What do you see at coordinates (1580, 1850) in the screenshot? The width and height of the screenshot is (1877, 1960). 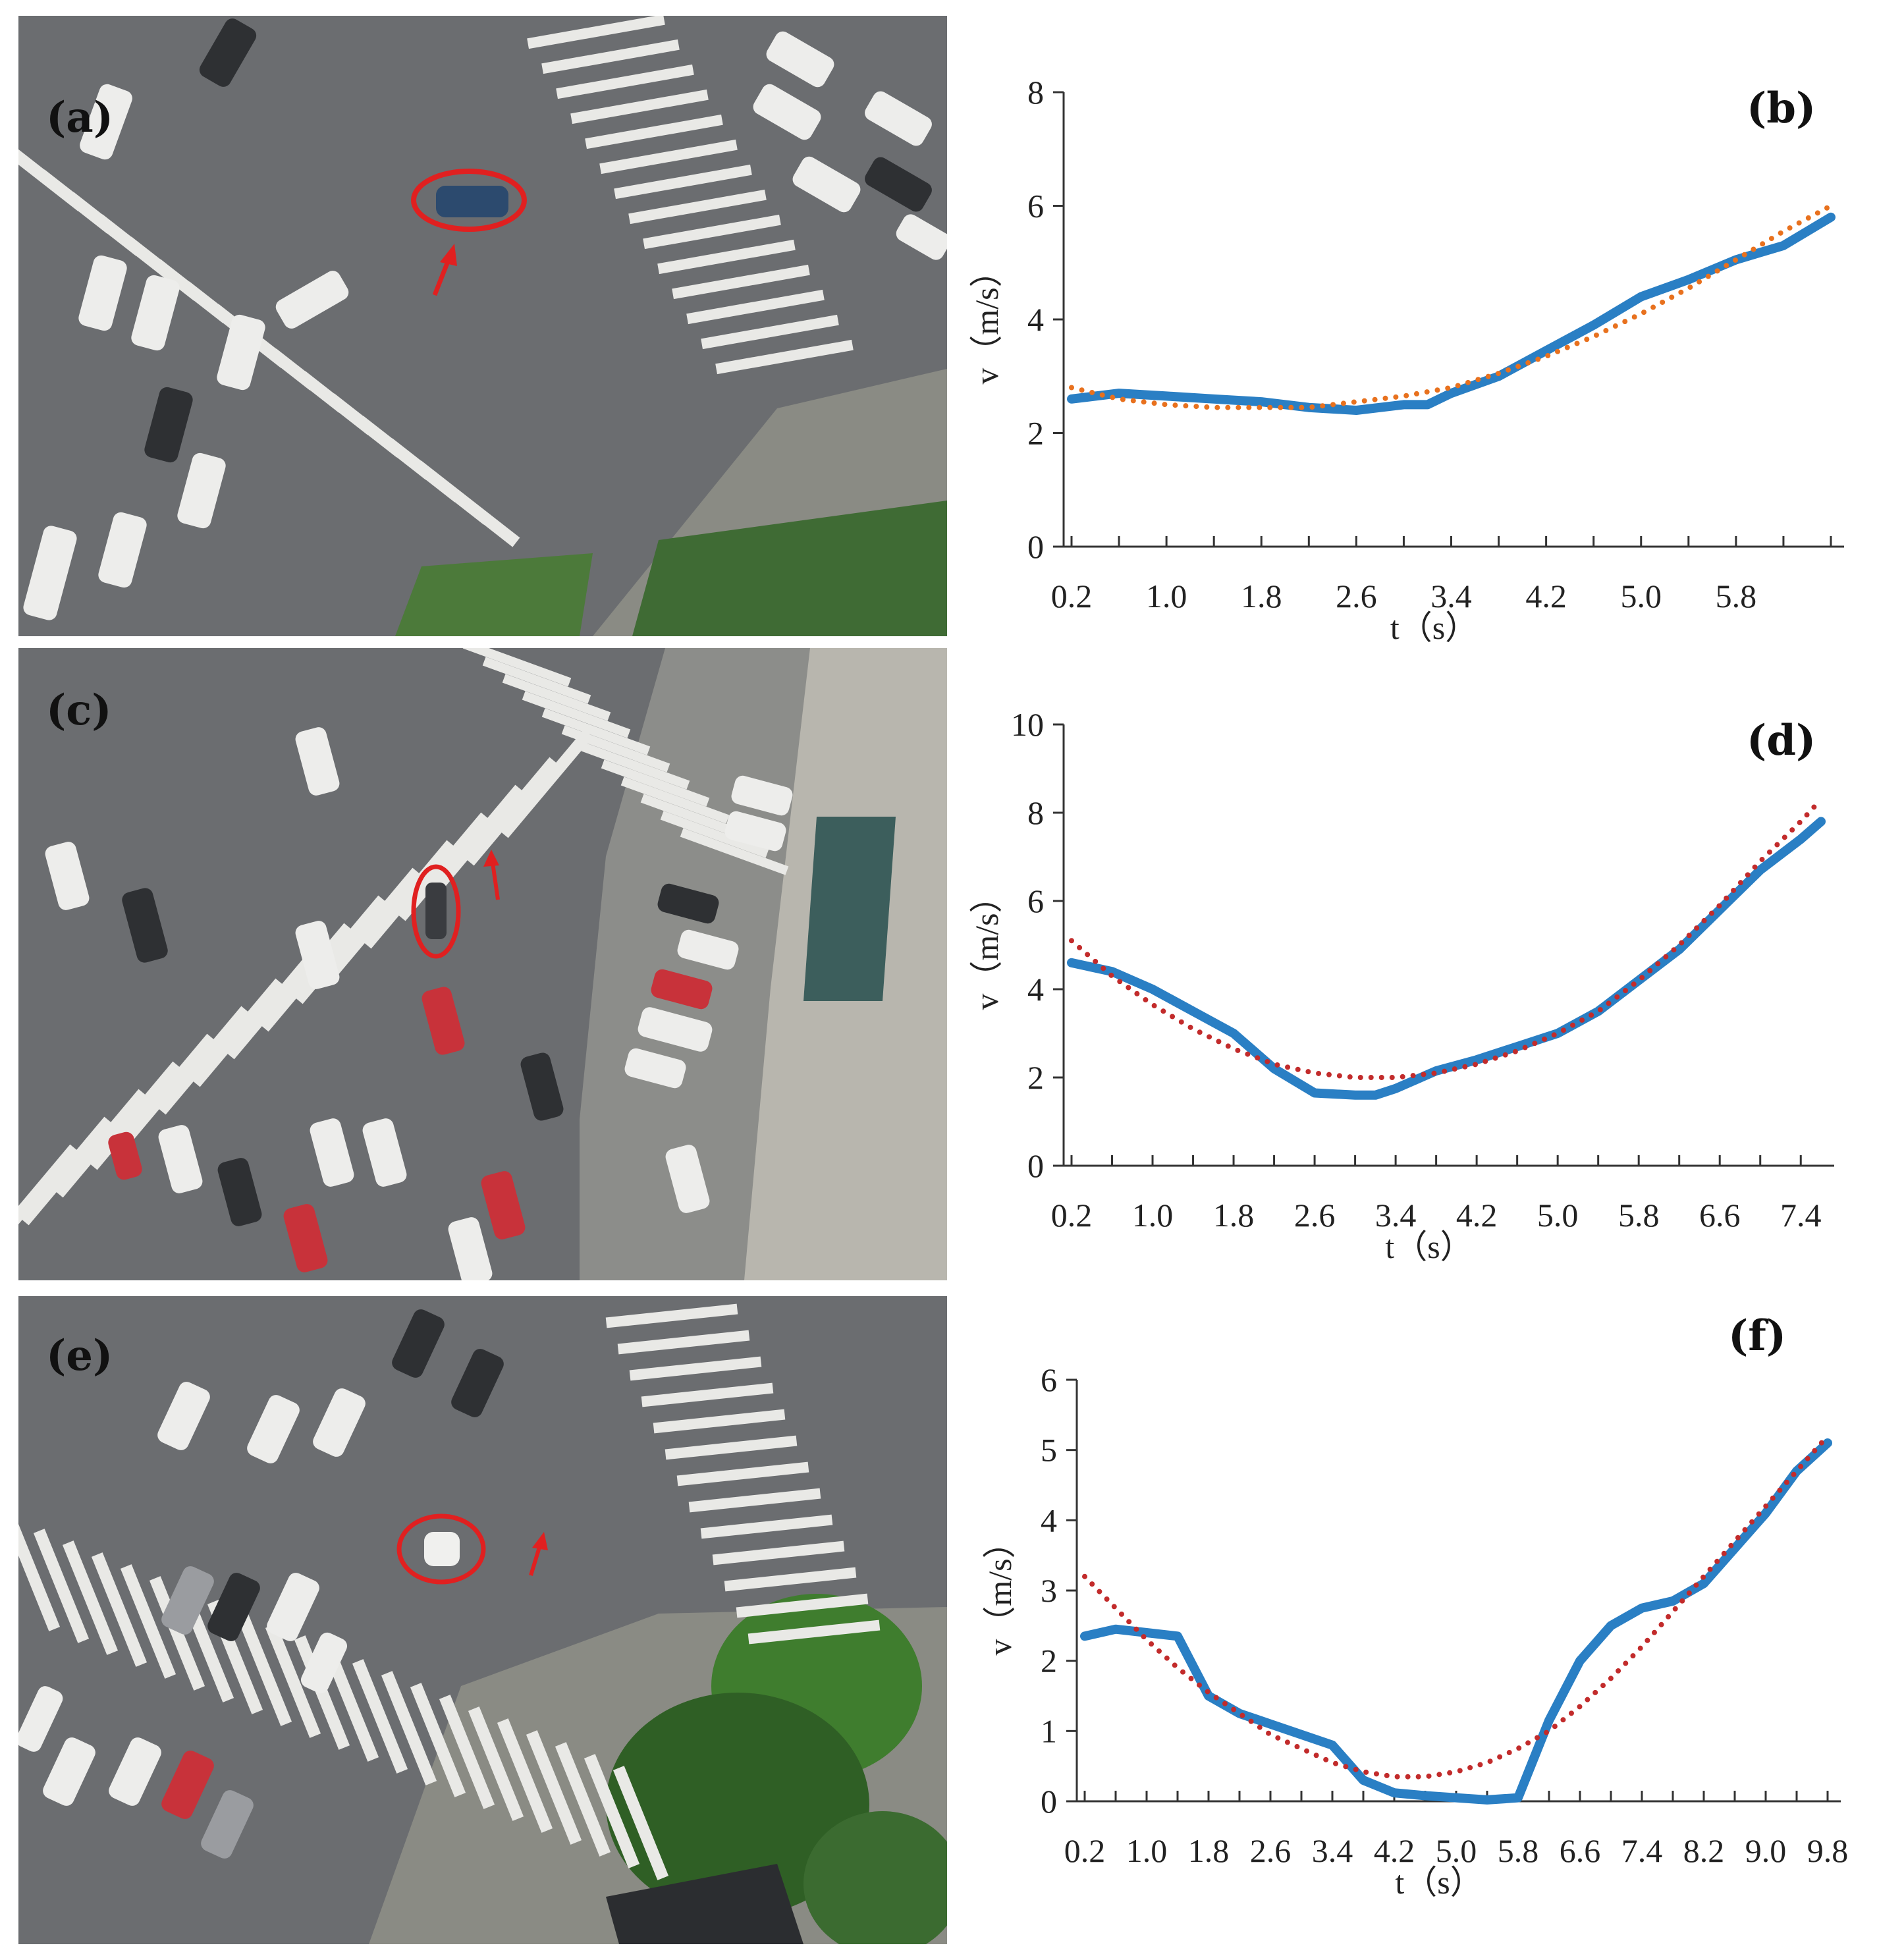 I see `x-tick-label: 6.6` at bounding box center [1580, 1850].